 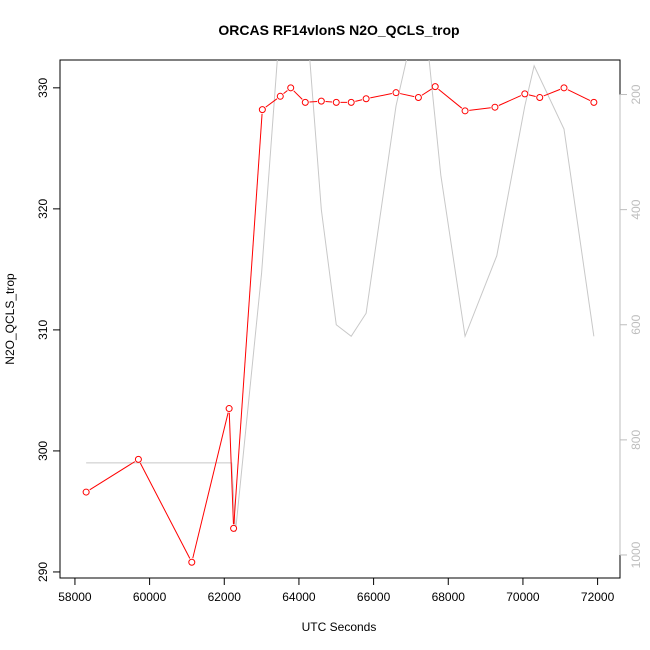 I want to click on y2-tick-label: 200, so click(x=636, y=94).